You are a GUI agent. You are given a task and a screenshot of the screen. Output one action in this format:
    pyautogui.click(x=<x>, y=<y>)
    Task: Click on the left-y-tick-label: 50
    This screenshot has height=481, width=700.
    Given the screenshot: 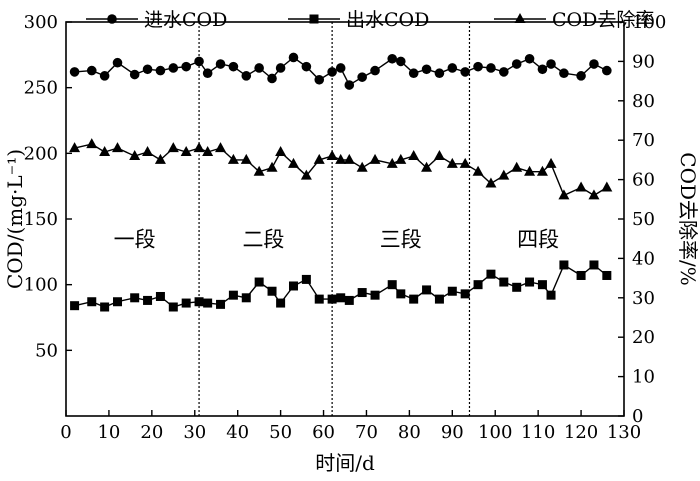 What is the action you would take?
    pyautogui.click(x=46, y=350)
    